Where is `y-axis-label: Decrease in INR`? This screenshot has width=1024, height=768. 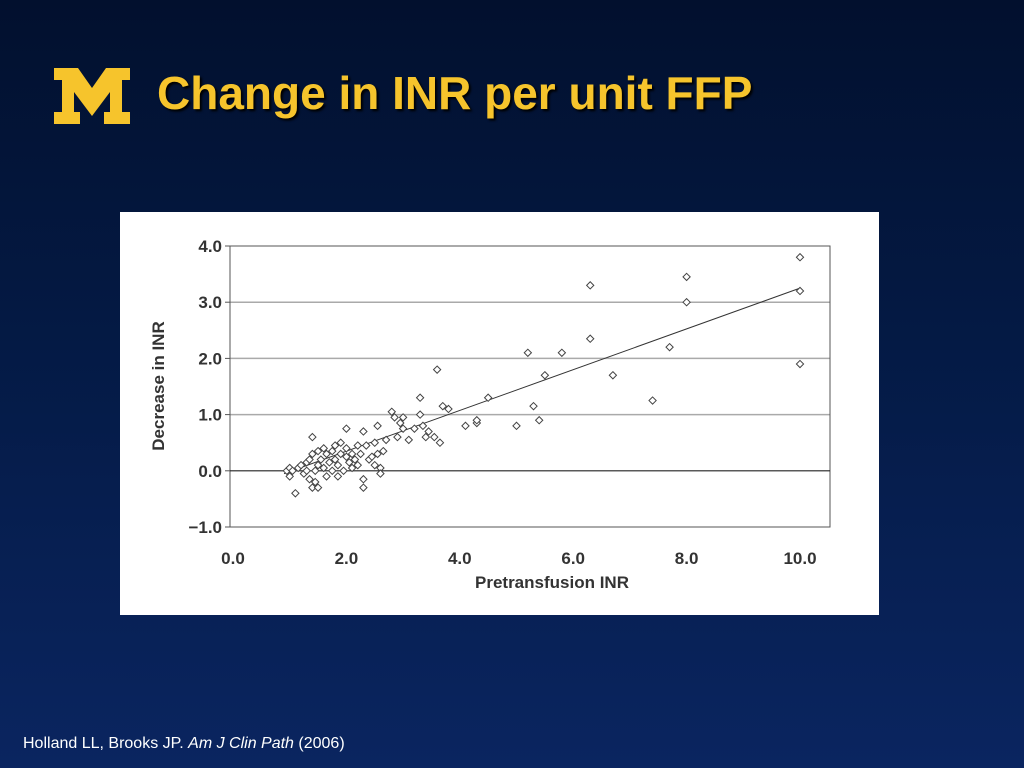
y-axis-label: Decrease in INR is located at coordinates (158, 385).